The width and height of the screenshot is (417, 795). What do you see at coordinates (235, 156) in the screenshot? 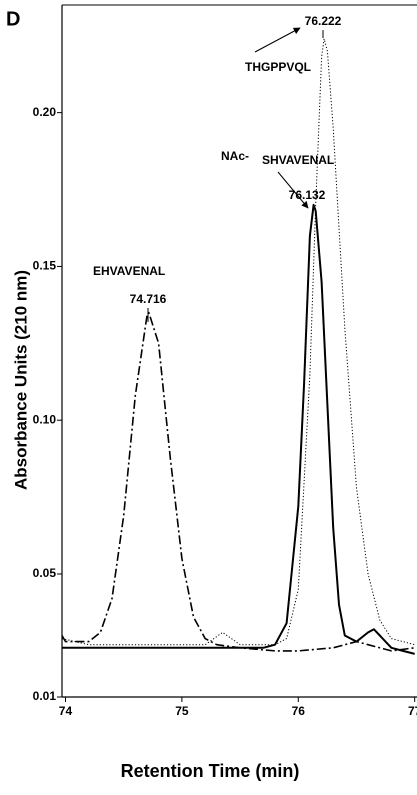
I see `series-prefix: NAc-` at bounding box center [235, 156].